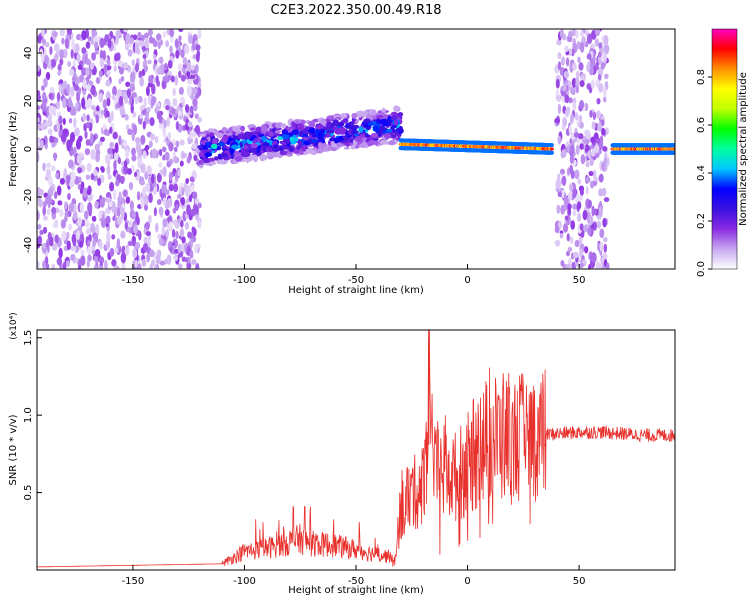  What do you see at coordinates (133, 280) in the screenshot?
I see `spectrogram-x-tick-label: -150` at bounding box center [133, 280].